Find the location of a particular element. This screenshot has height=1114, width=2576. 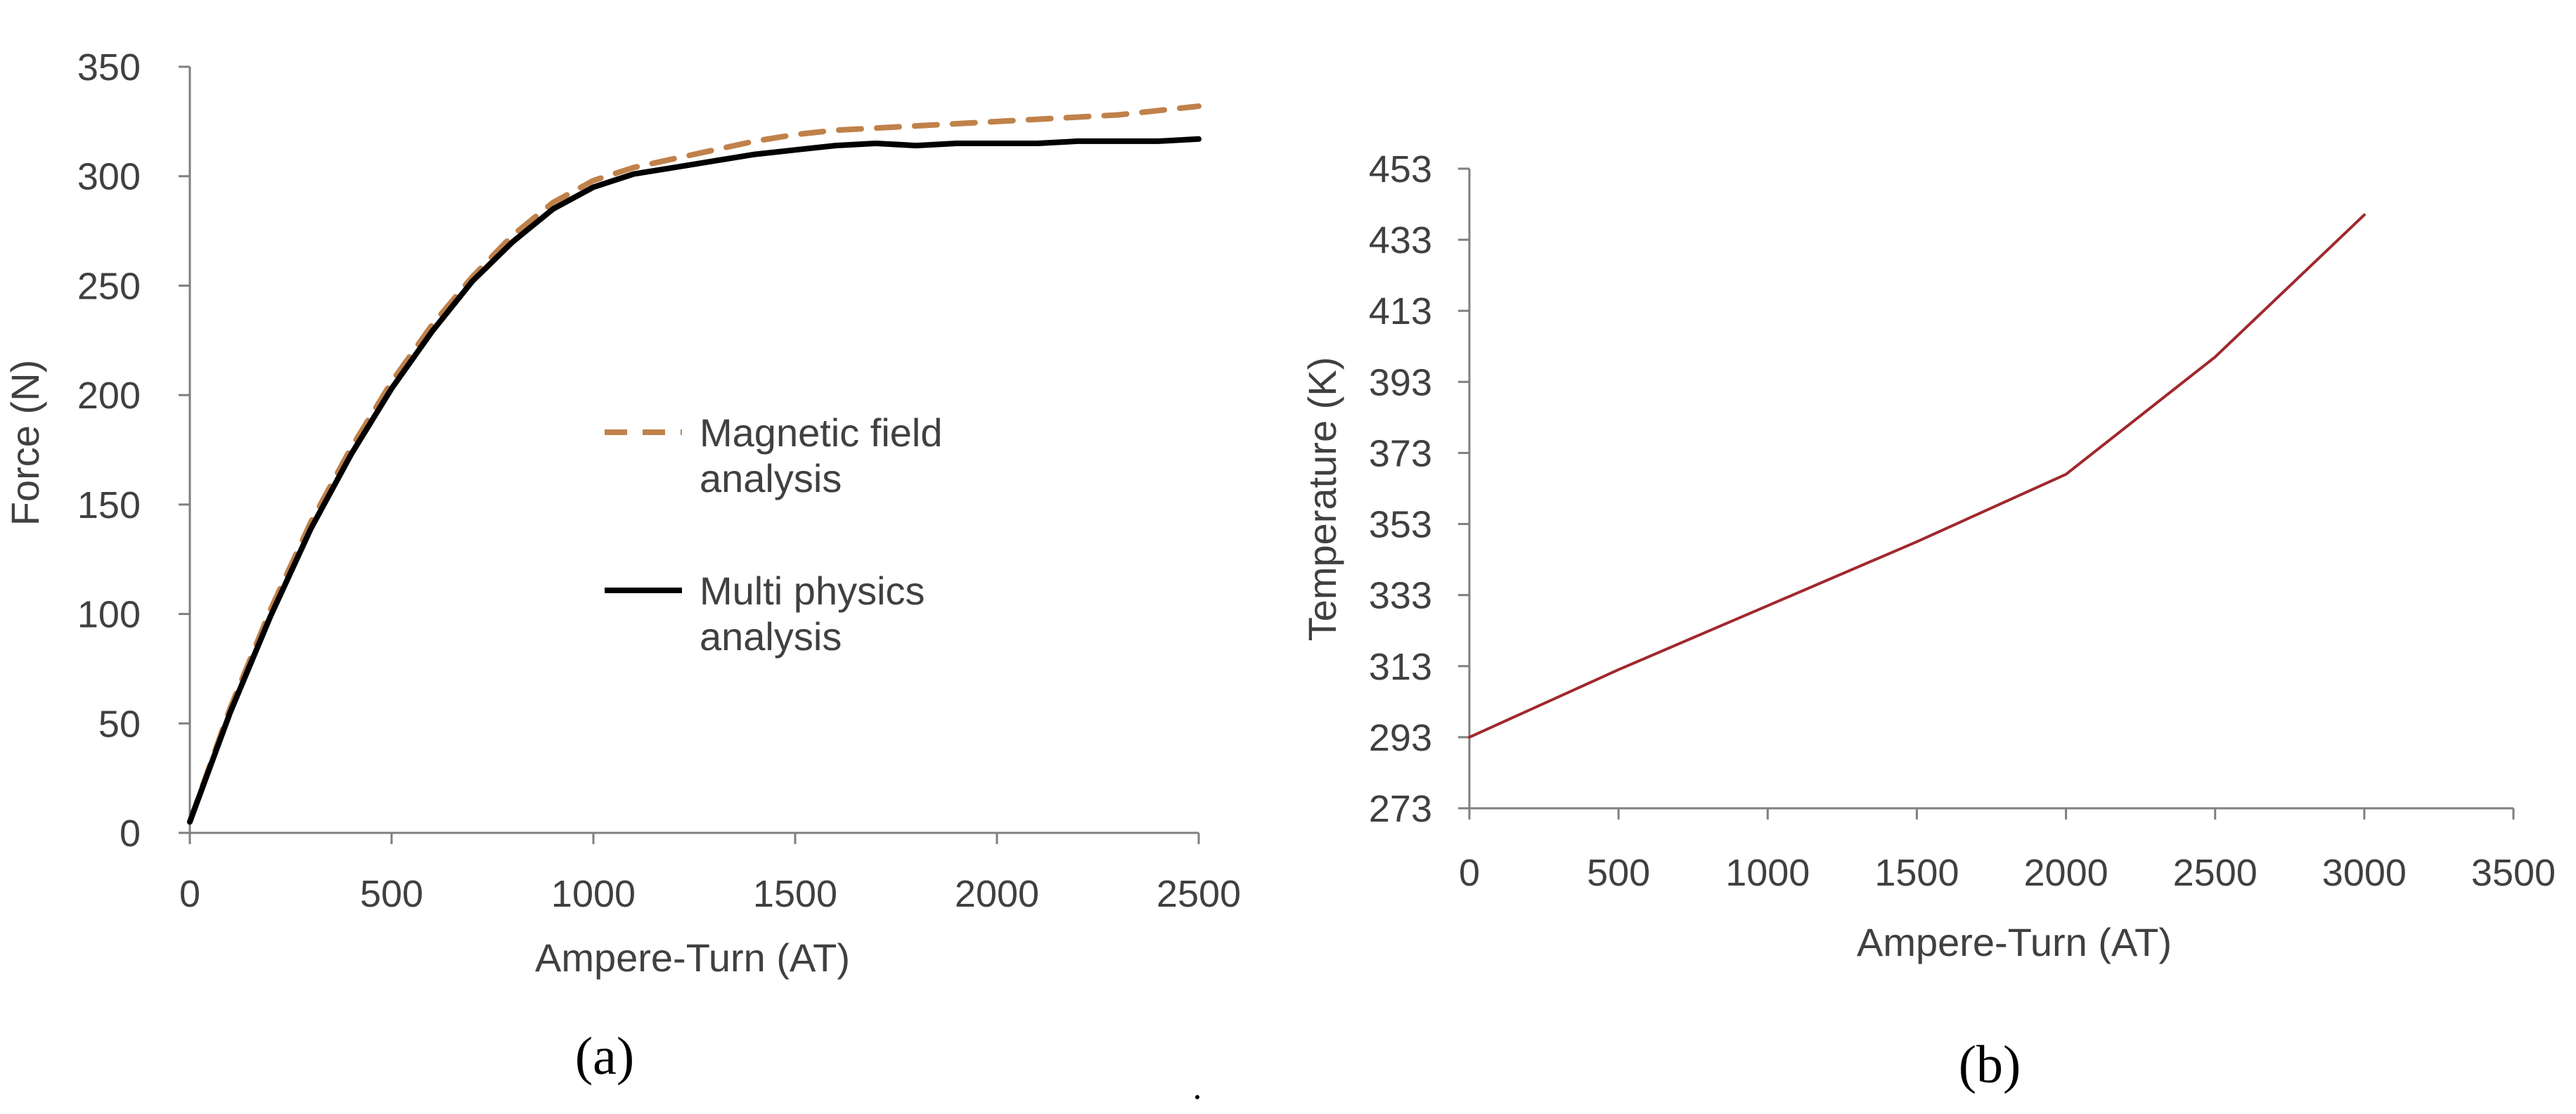

y-tick-label: 150 is located at coordinates (109, 505).